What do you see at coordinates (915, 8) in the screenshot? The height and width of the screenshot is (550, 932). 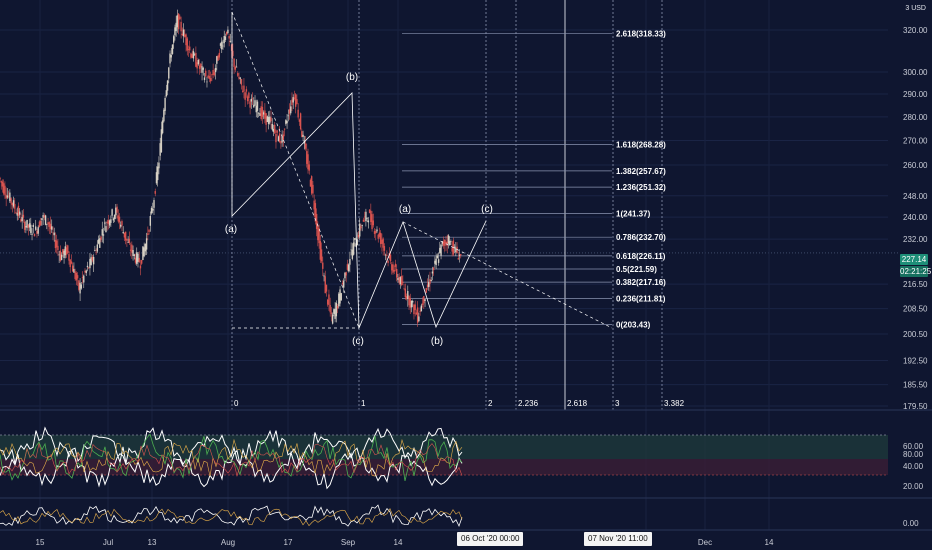 I see `currency-label: 3 USD` at bounding box center [915, 8].